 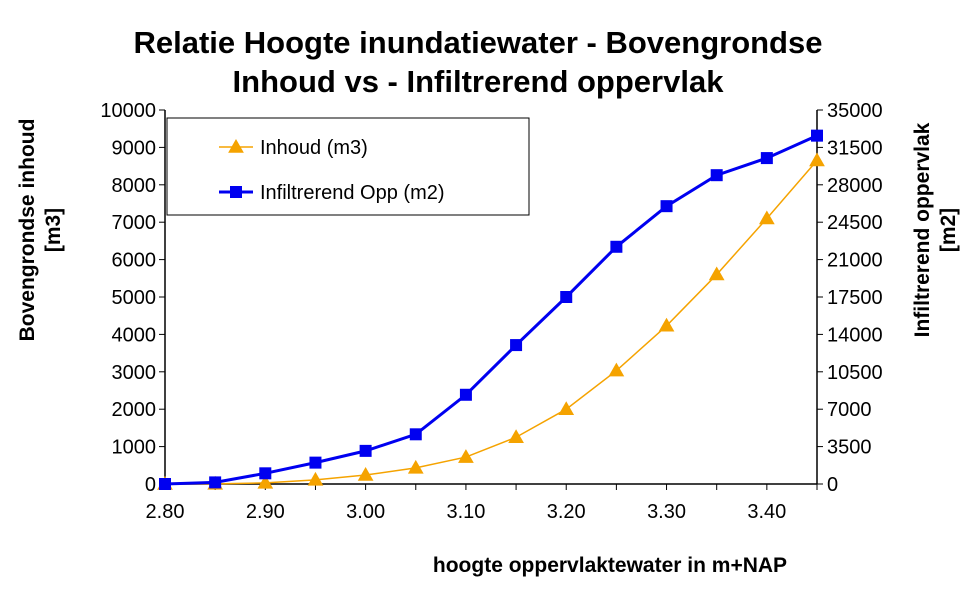 I want to click on legend-entry: Infiltrerend Opp (m2), so click(x=332, y=193).